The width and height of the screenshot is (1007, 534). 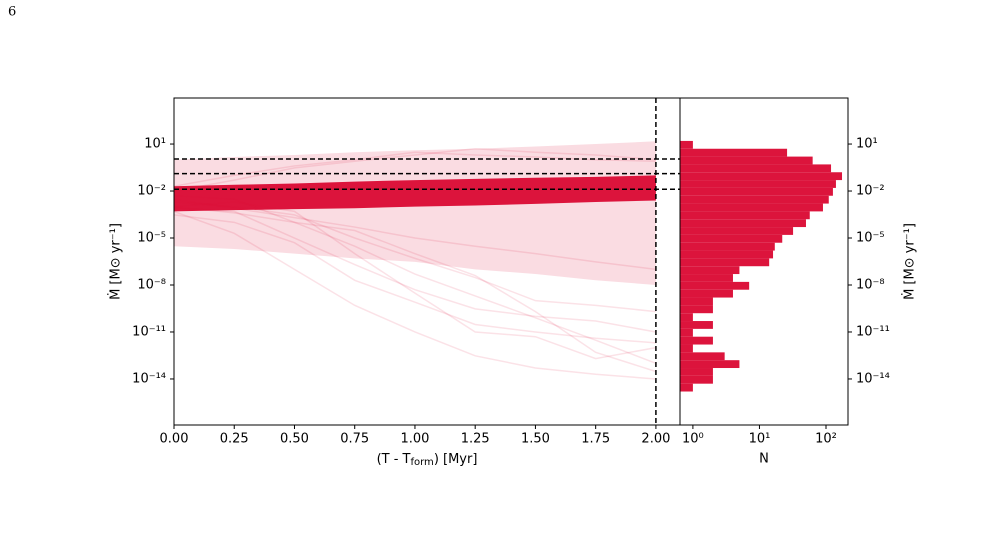 I want to click on axes-frame, so click(x=764, y=261).